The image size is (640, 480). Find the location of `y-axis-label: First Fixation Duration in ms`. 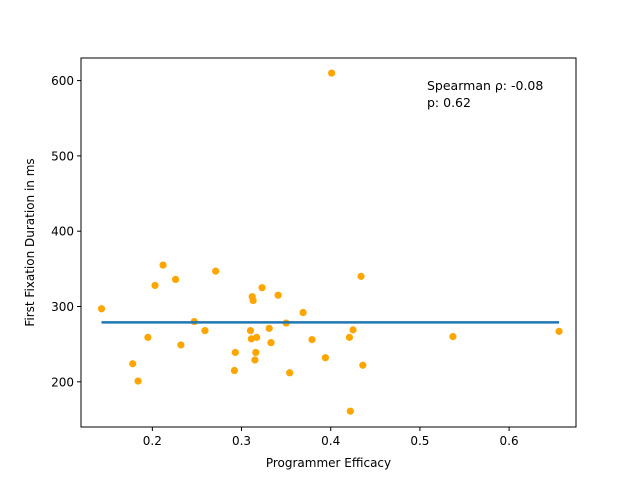

y-axis-label: First Fixation Duration in ms is located at coordinates (30, 242).